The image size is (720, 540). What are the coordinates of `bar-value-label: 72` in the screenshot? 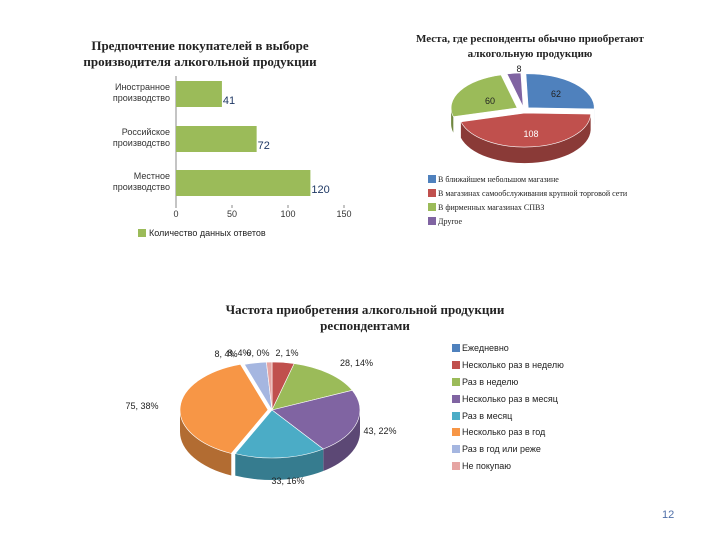 It's located at (264, 146).